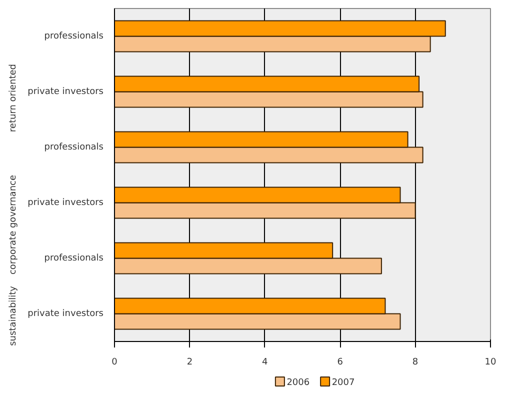 The height and width of the screenshot is (412, 517). I want to click on x-tick-label: 6, so click(340, 363).